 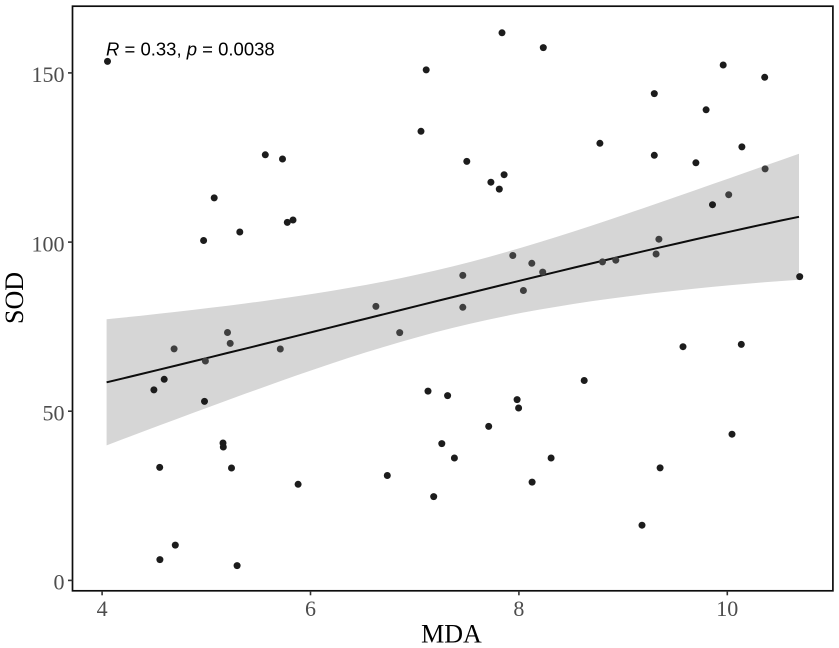 I want to click on svg-text: 6, so click(x=310, y=608).